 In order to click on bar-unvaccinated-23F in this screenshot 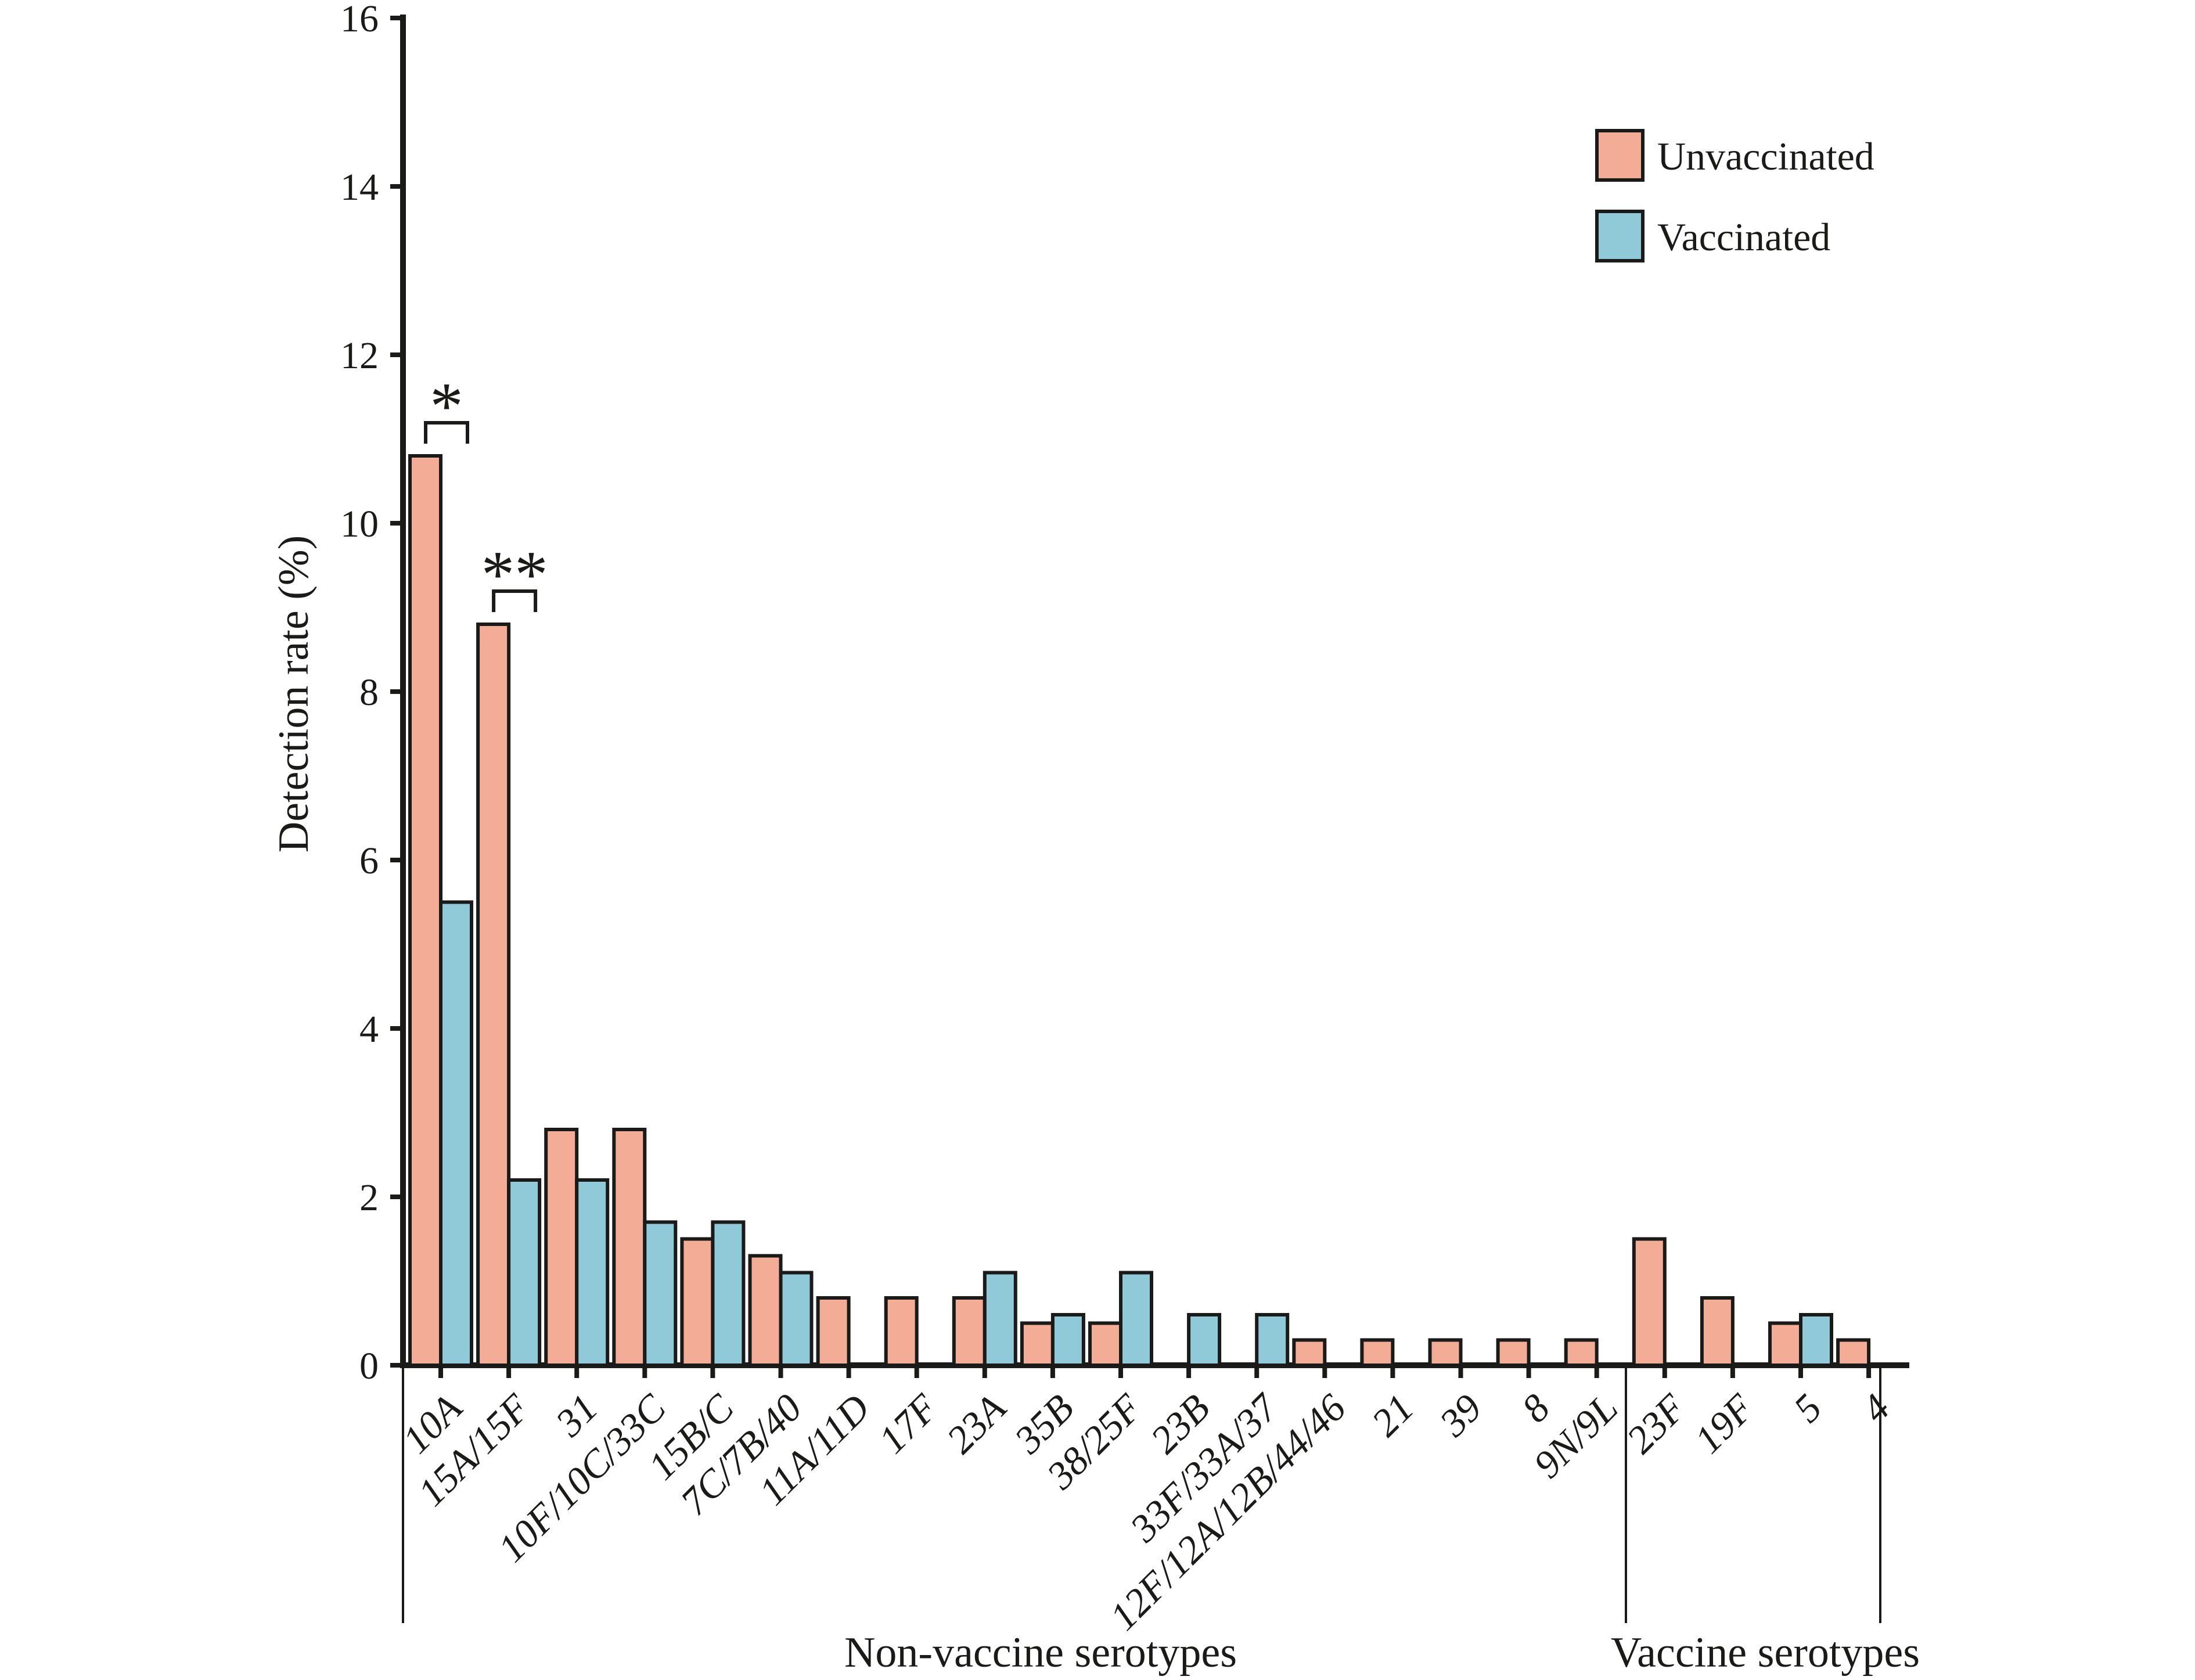, I will do `click(1650, 1302)`.